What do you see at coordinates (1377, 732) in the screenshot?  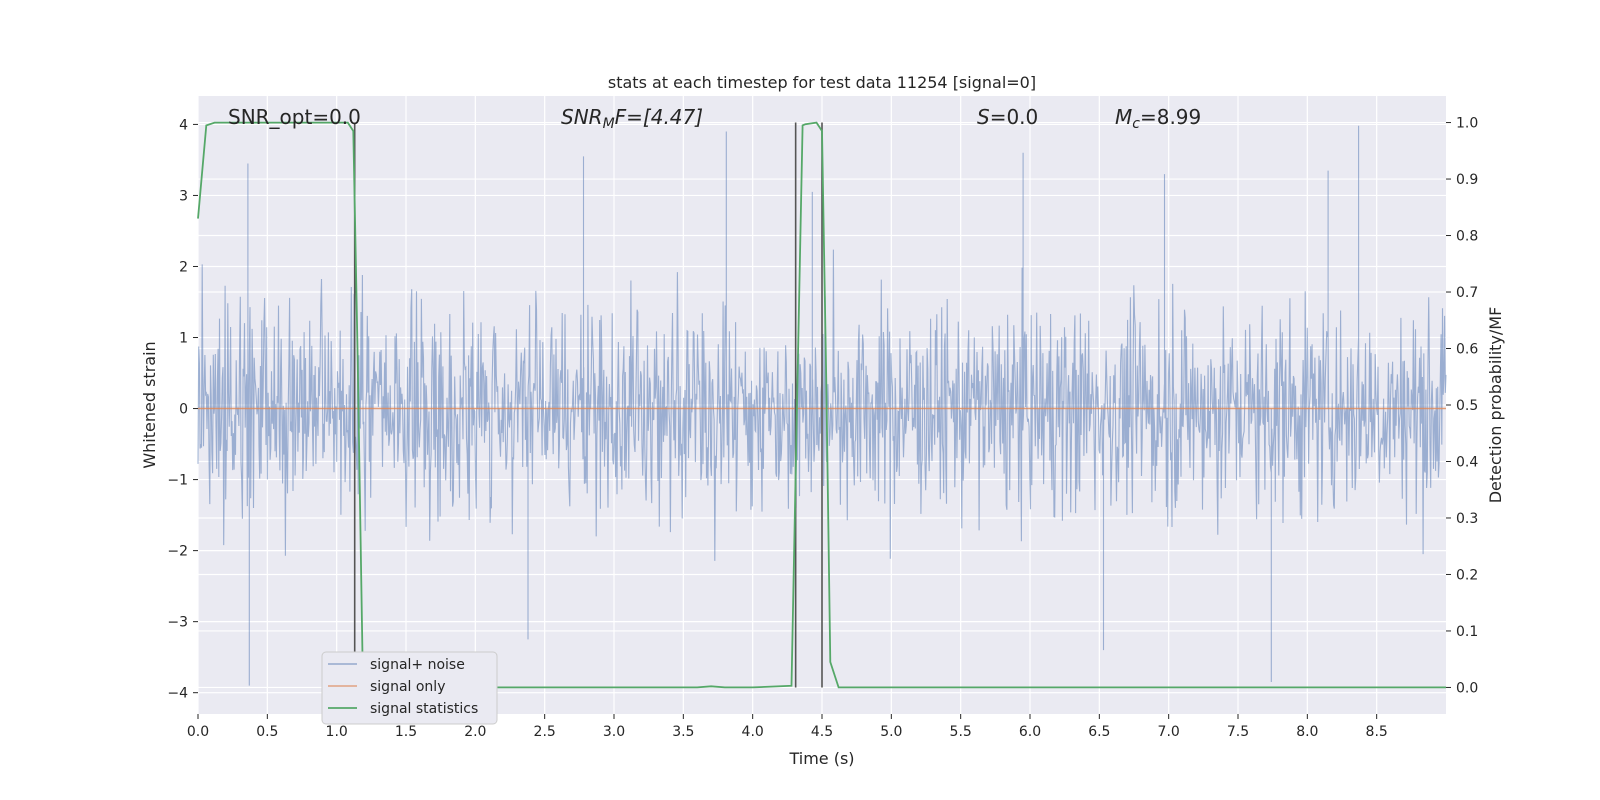 I see `x-tick-label: 8.5` at bounding box center [1377, 732].